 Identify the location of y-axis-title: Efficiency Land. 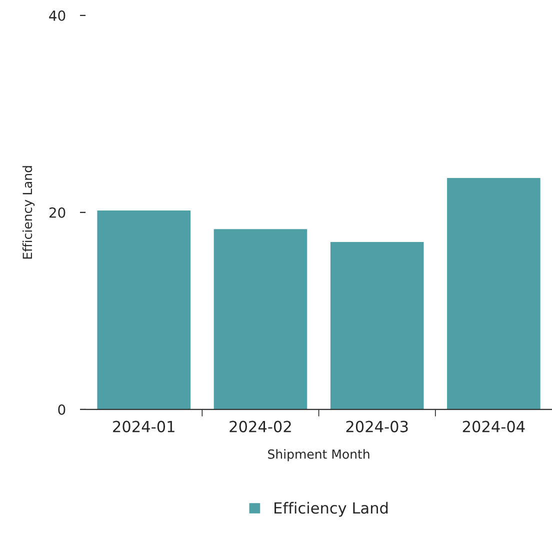
(28, 212).